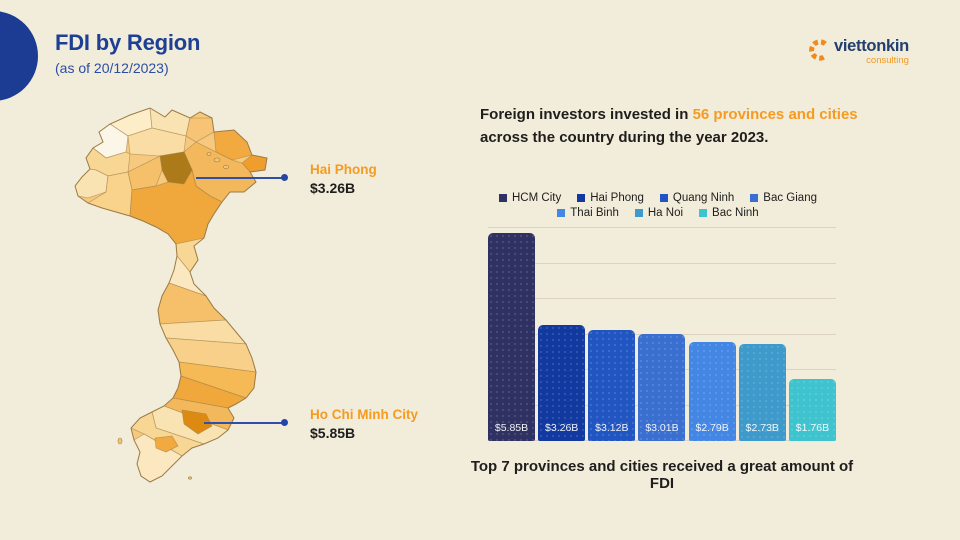  What do you see at coordinates (735, 213) in the screenshot?
I see `legend-label: Bac Ninh` at bounding box center [735, 213].